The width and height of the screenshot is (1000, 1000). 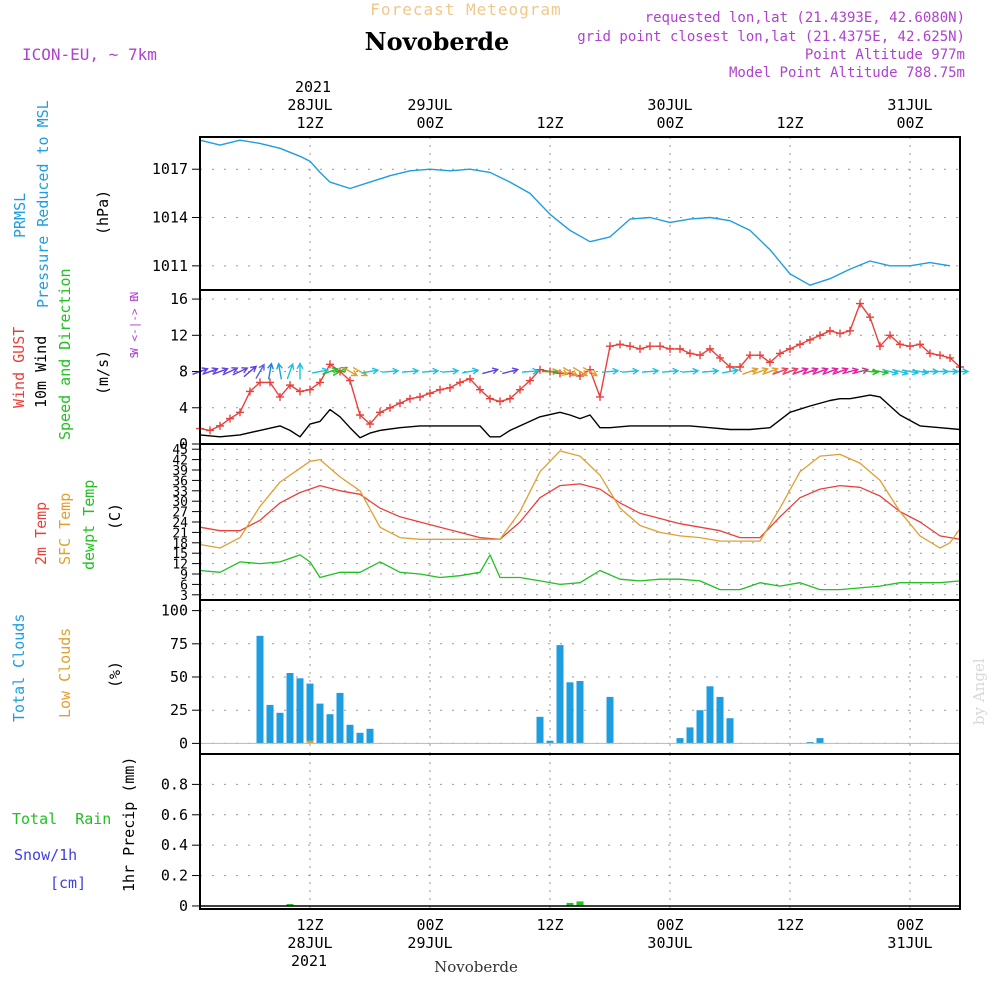 I want to click on top-year: 2021, so click(x=313, y=87).